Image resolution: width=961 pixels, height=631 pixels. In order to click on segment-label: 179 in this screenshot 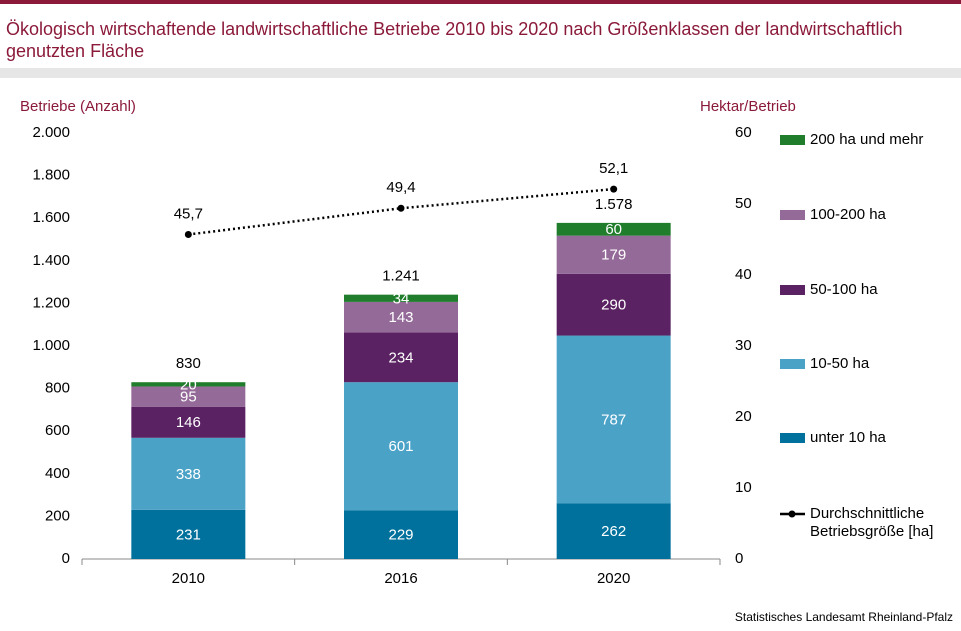, I will do `click(613, 255)`.